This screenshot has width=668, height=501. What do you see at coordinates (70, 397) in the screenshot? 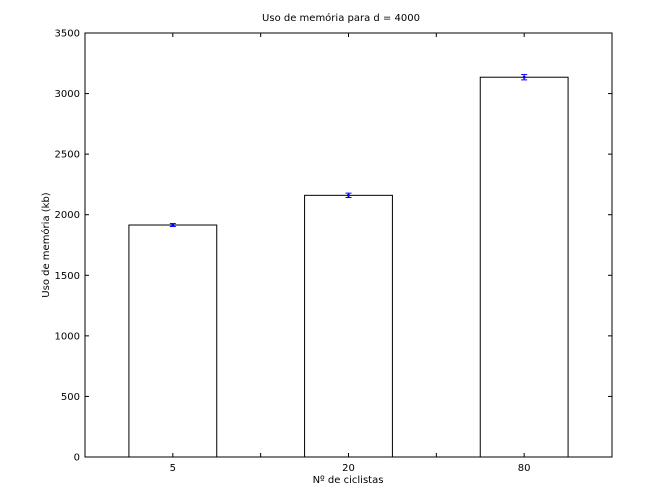
I see `y-tick-label-500: 500` at bounding box center [70, 397].